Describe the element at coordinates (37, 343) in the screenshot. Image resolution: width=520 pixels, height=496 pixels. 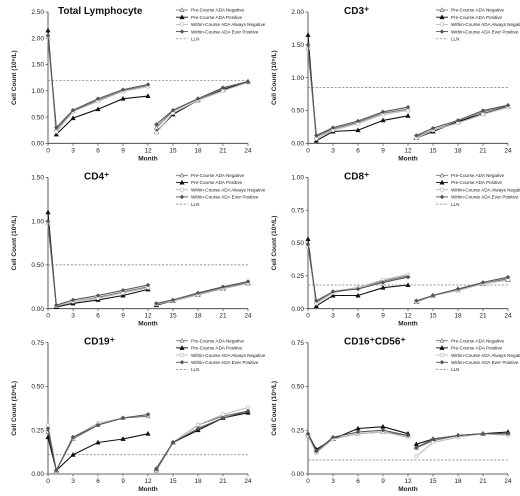
I see `y-tick-label: 0.75` at that location.